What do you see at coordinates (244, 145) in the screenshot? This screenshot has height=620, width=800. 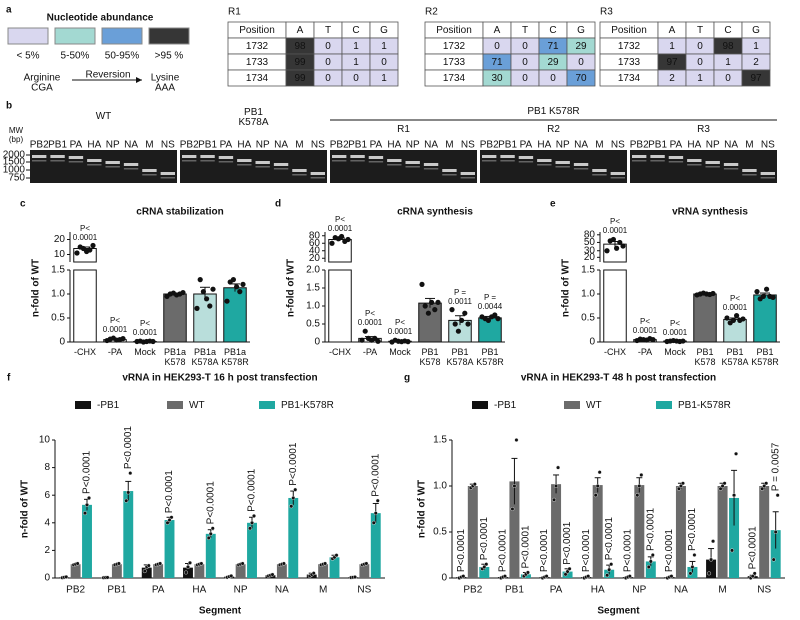 I see `lane-label: HA` at bounding box center [244, 145].